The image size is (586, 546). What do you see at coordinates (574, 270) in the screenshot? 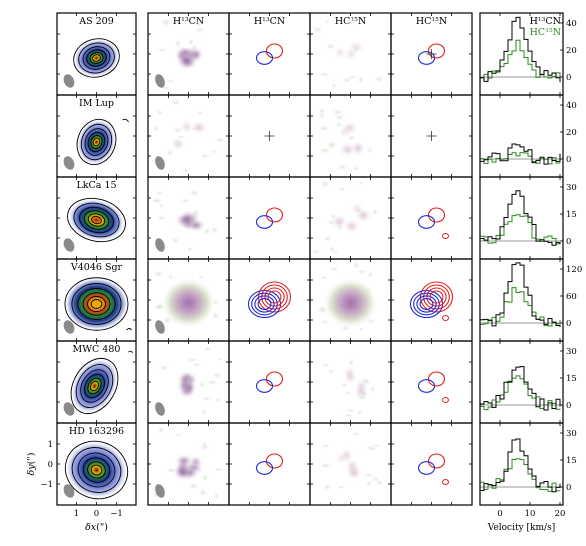
I see `spectrum-y-tick: 120` at bounding box center [574, 270].